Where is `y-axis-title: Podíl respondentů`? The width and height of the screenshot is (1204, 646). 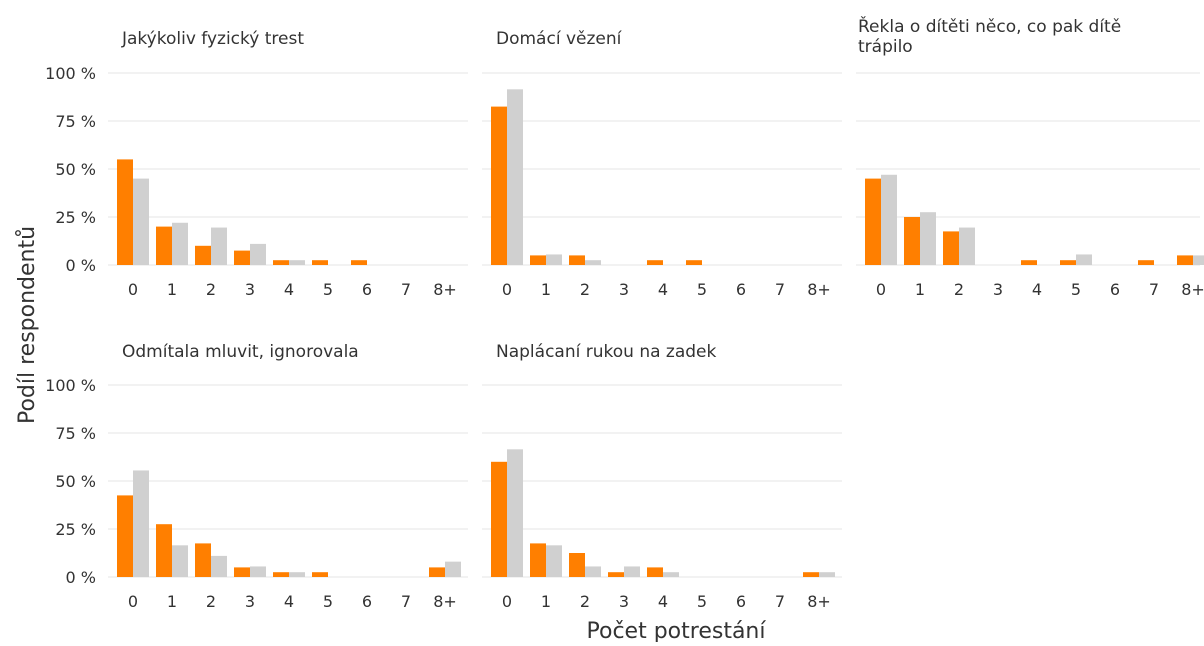 y-axis-title: Podíl respondentů is located at coordinates (27, 325).